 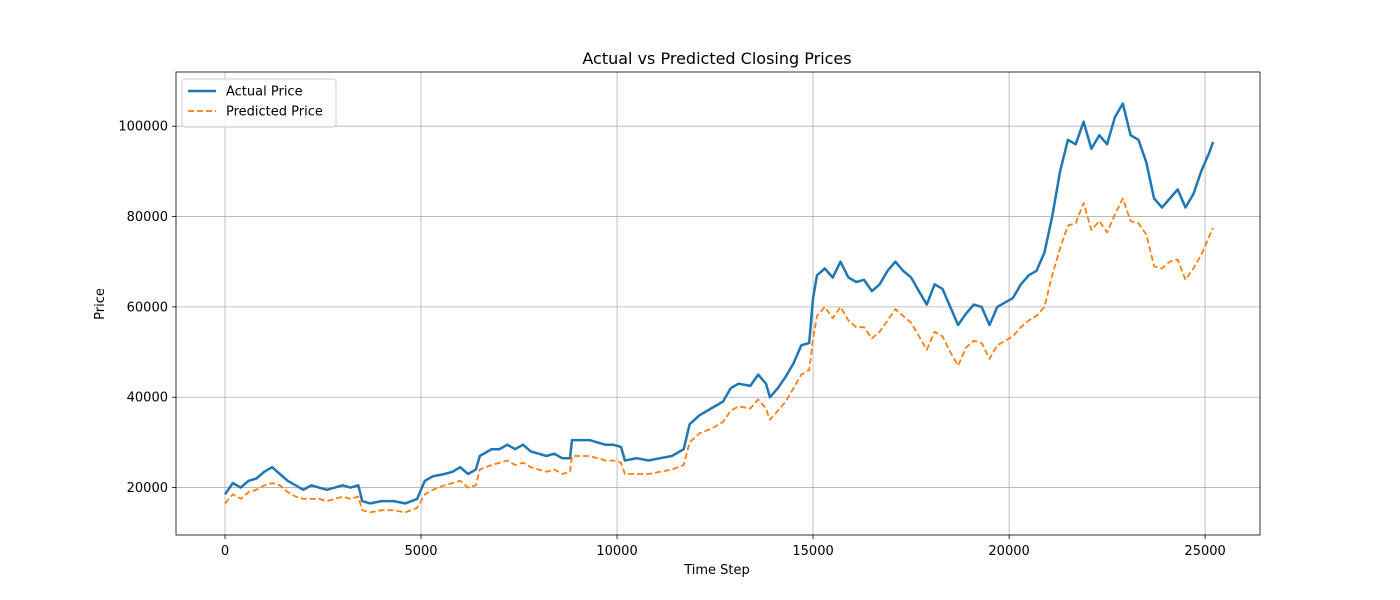 I want to click on legend-label-predicted-price: Predicted Price, so click(x=274, y=112).